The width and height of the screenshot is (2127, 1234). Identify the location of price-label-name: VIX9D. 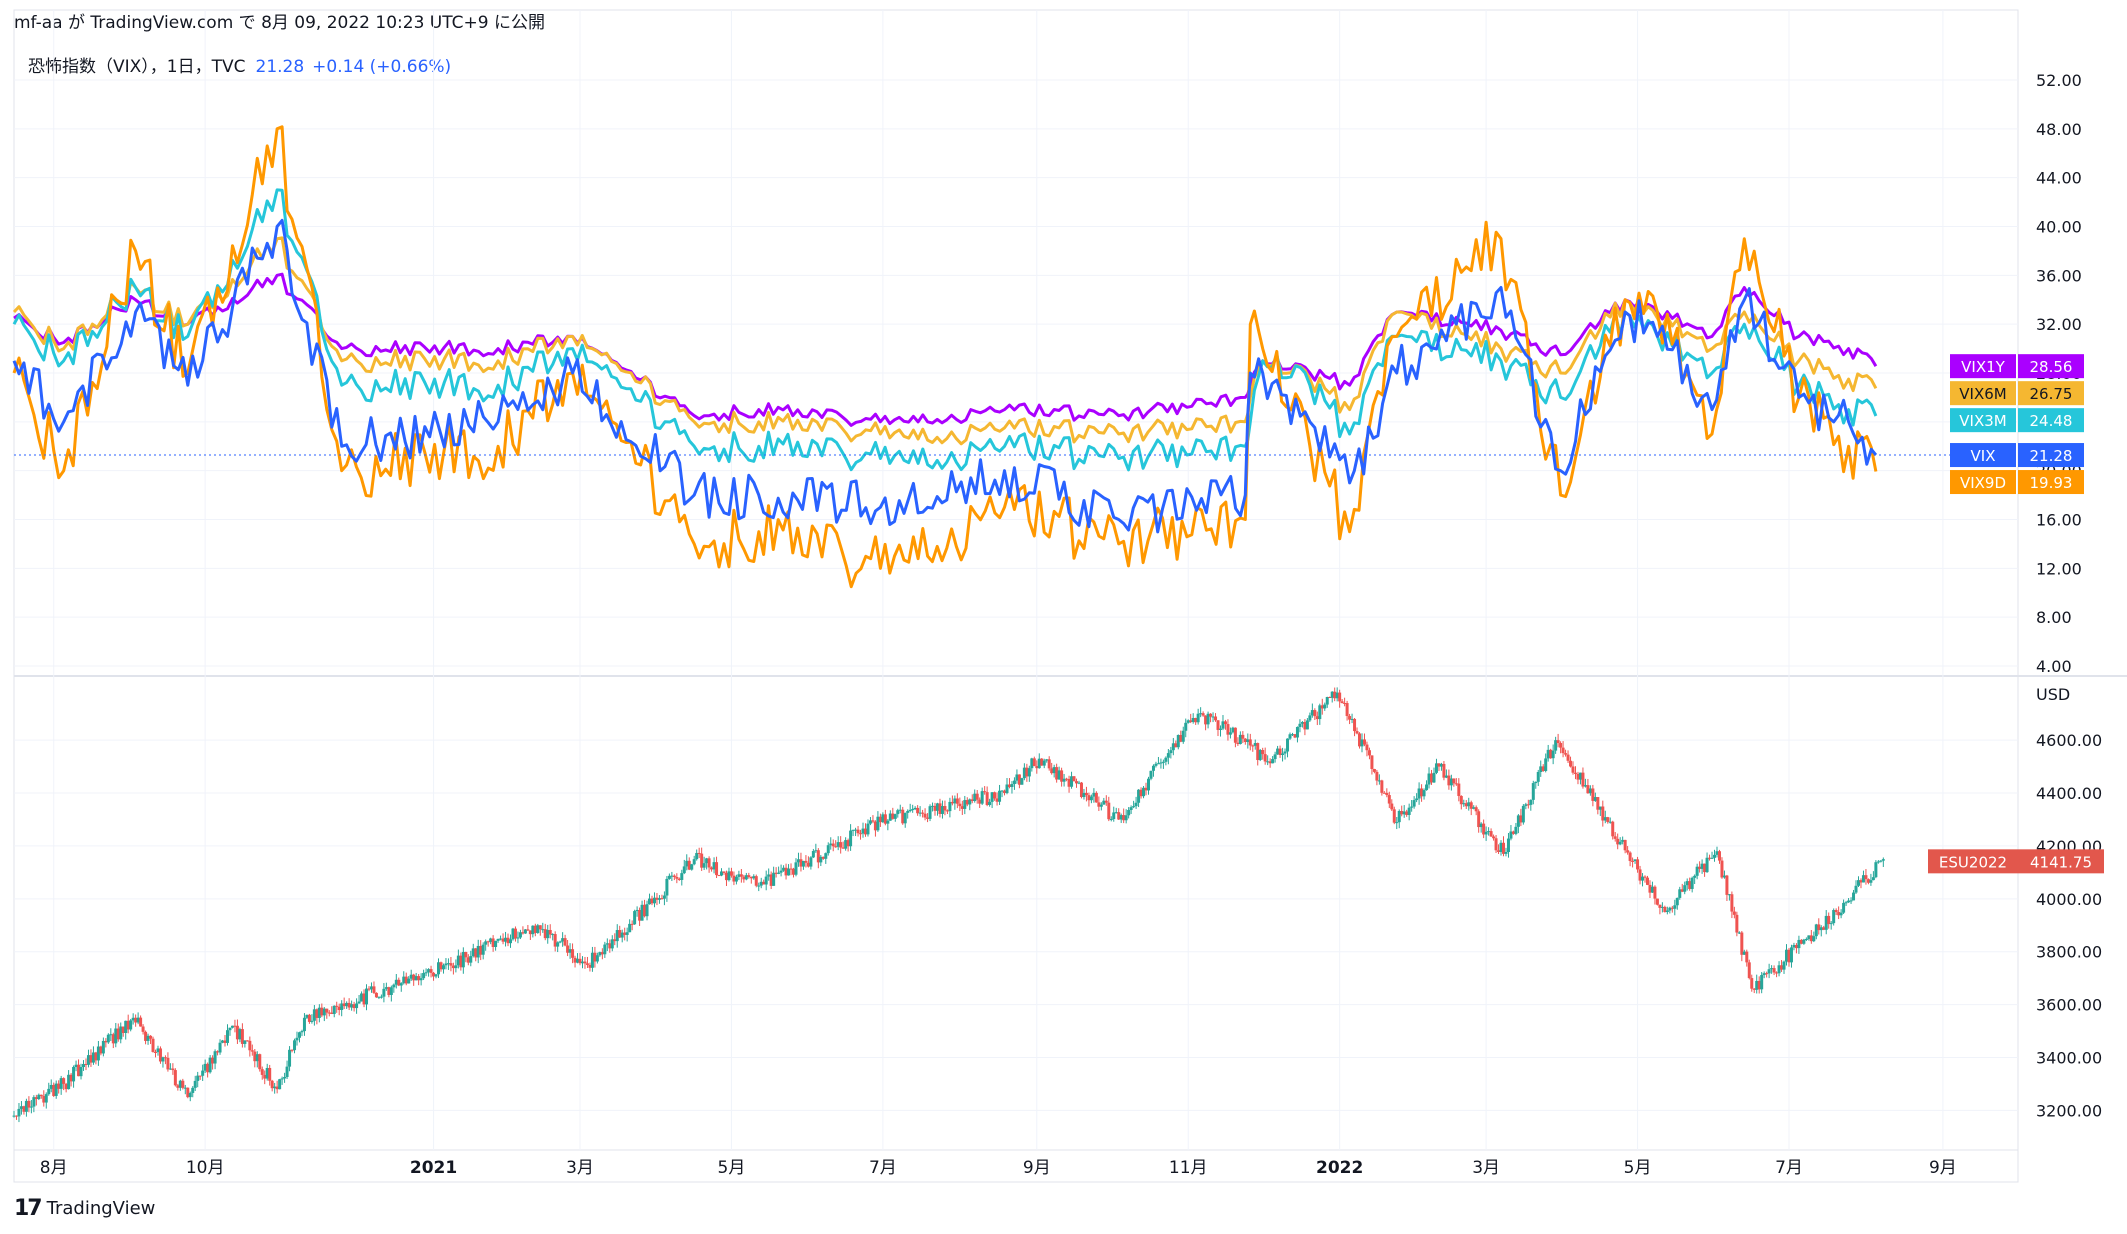
(1983, 483).